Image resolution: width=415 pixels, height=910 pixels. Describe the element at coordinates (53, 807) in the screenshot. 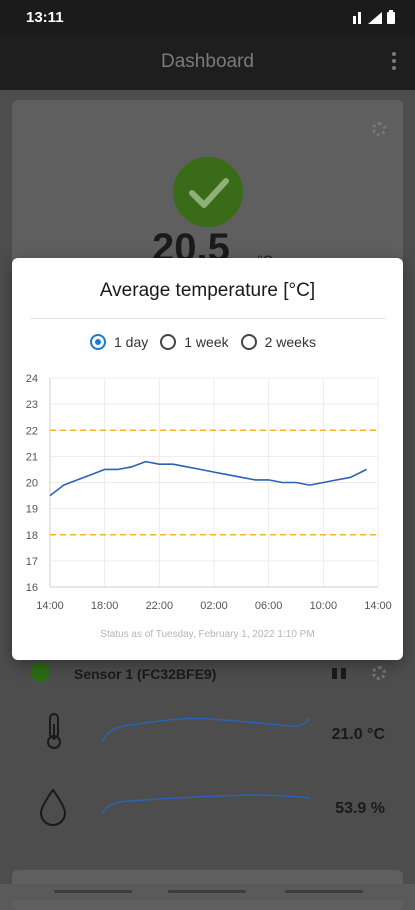

I see `droplet-icon` at that location.